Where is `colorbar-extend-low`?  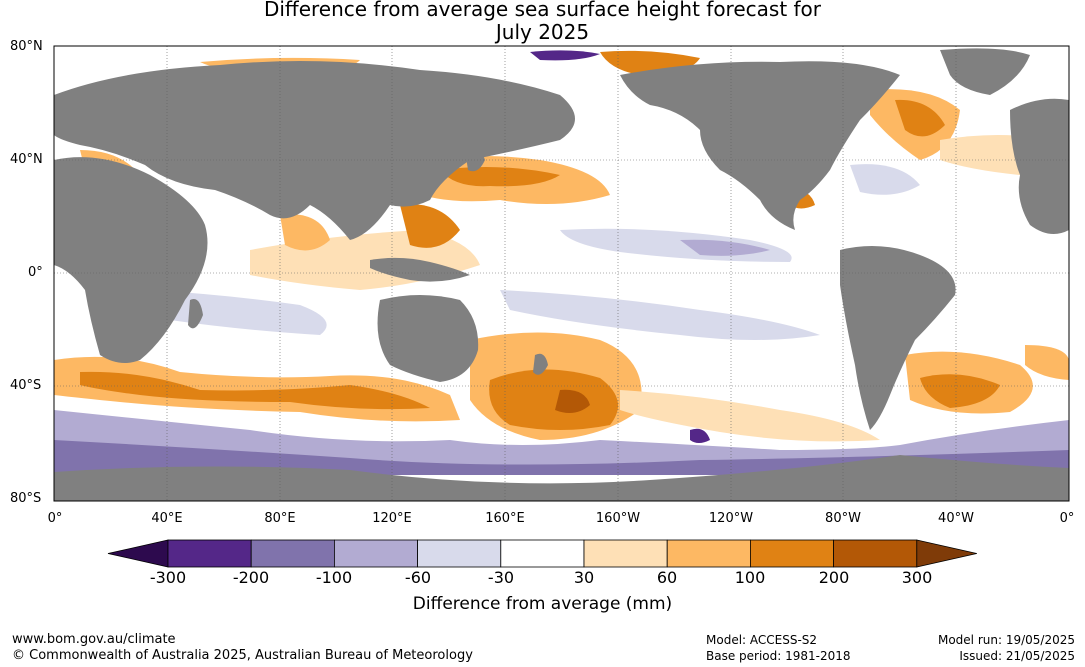 colorbar-extend-low is located at coordinates (138, 553).